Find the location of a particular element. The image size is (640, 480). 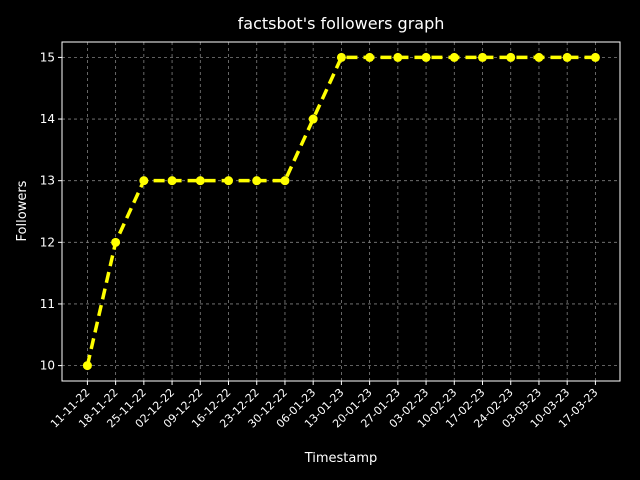

y-ticks: 10 11 12 13 14 15 is located at coordinates (51, 211).